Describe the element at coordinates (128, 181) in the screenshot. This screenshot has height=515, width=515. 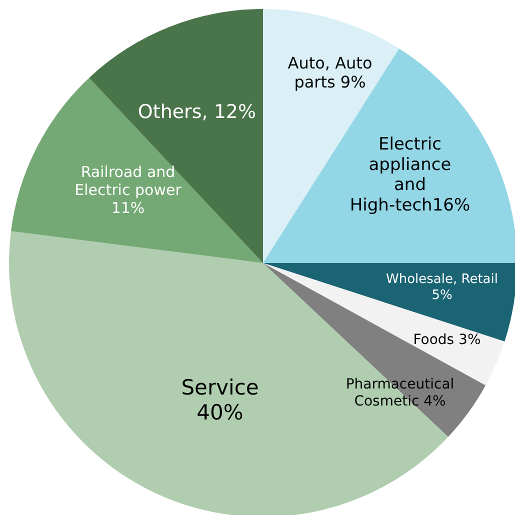
I see `slice-label: Railroad and Electric power` at that location.